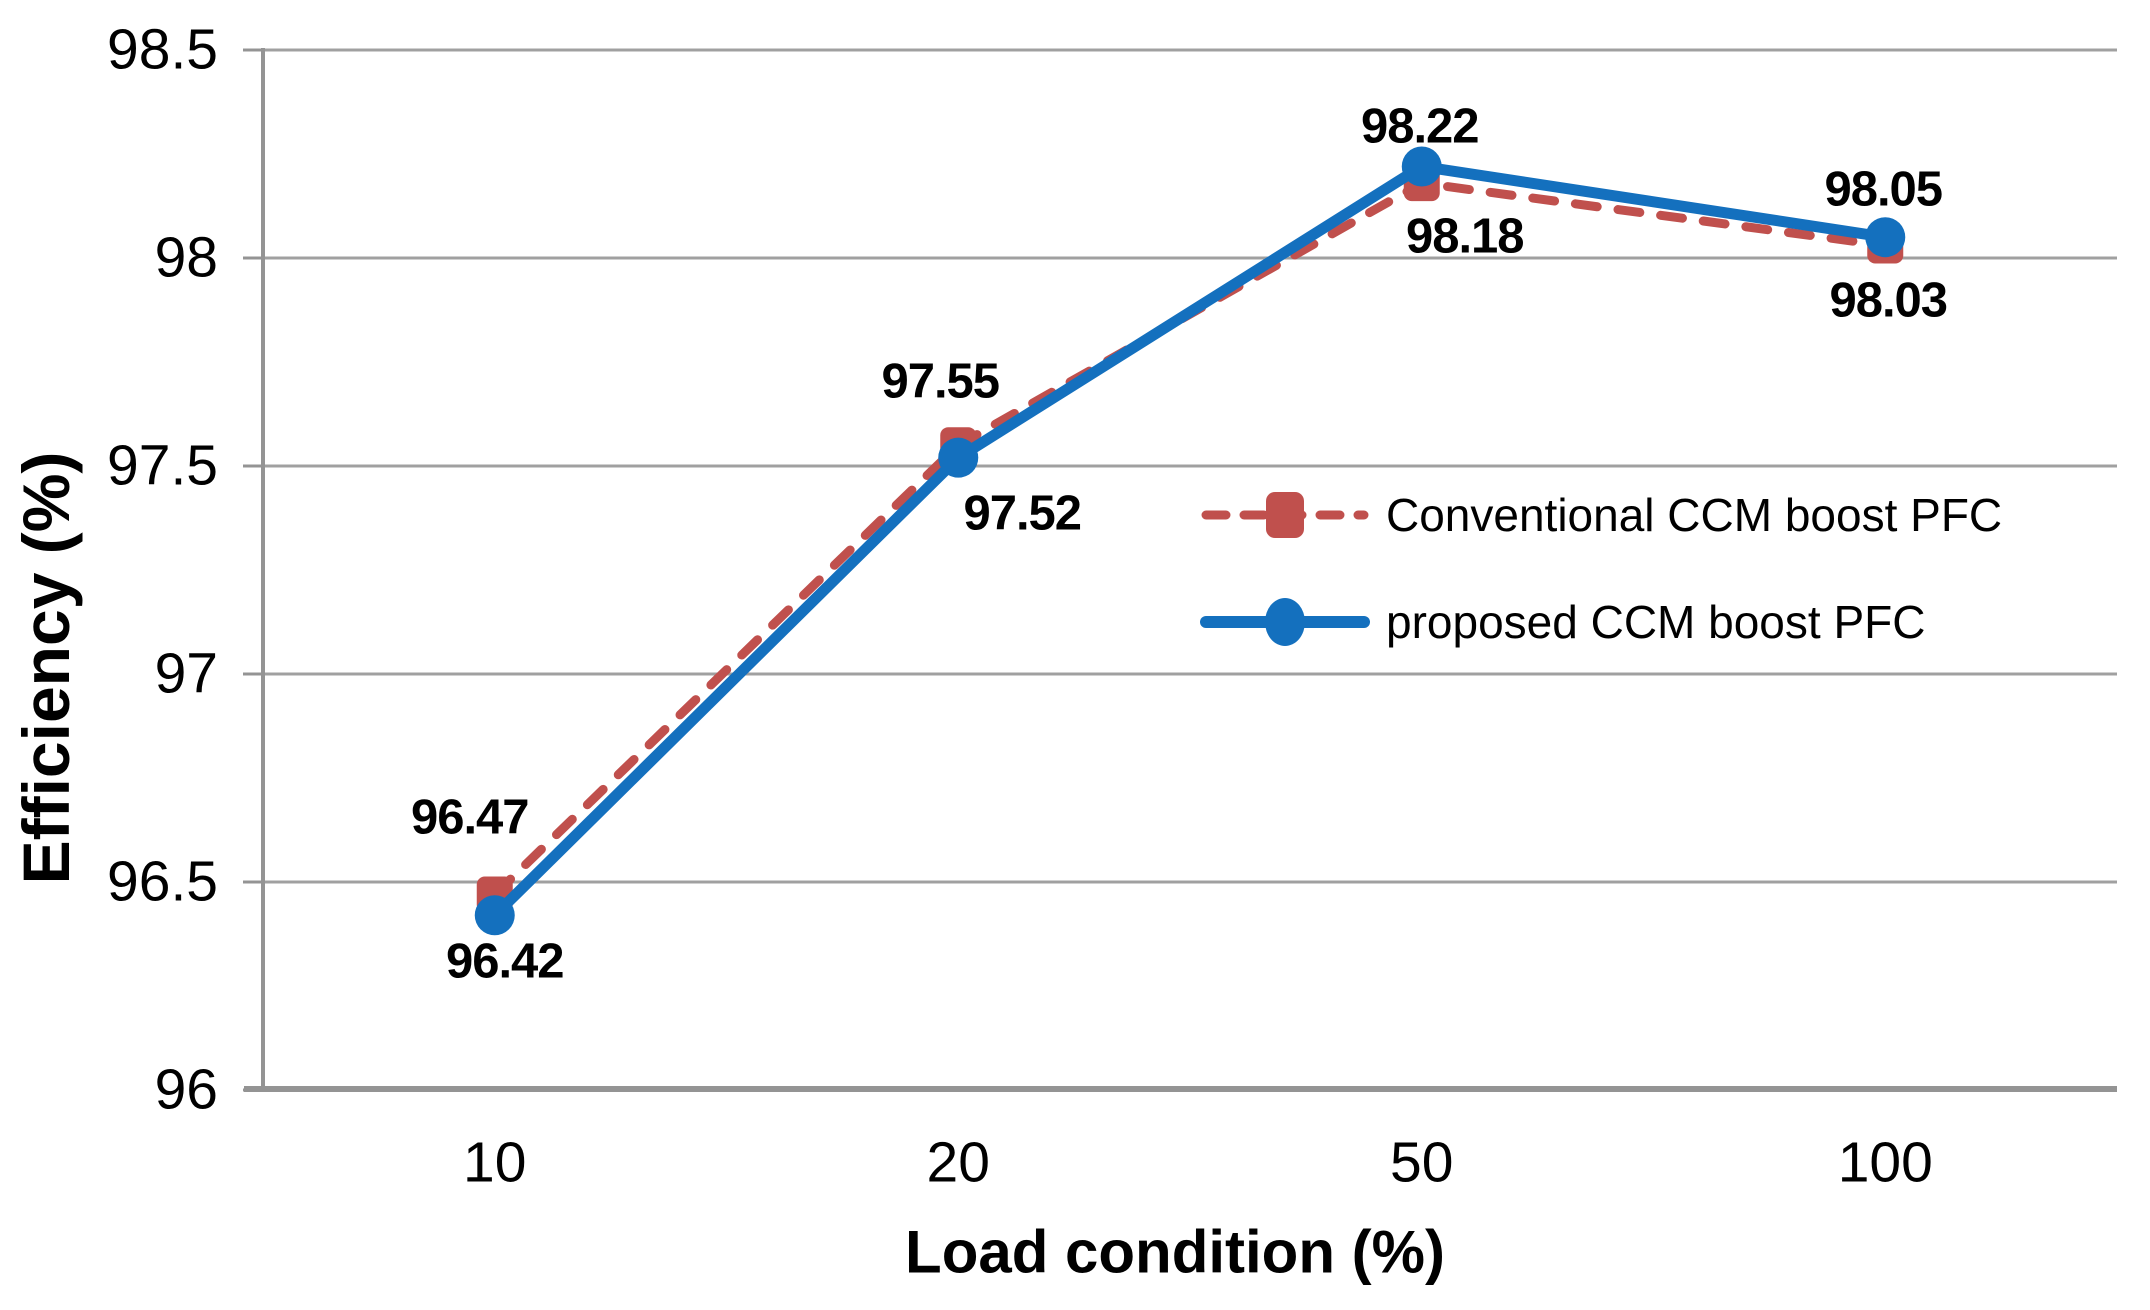 The height and width of the screenshot is (1310, 2150). I want to click on data-label-series-0: 96.47, so click(470, 817).